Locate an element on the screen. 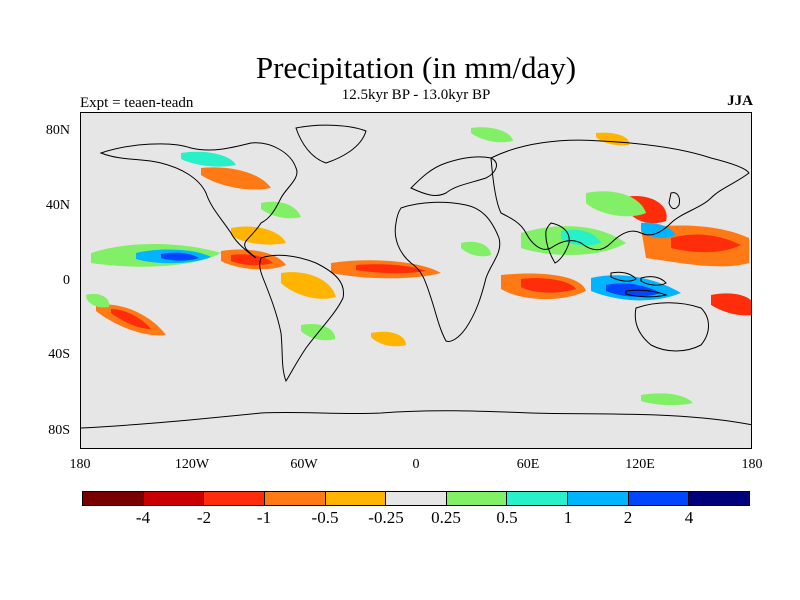  lat-label-80n: 80N is located at coordinates (57, 130).